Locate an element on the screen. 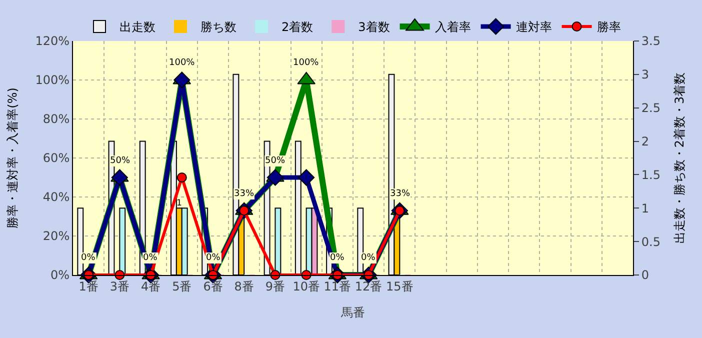 The image size is (702, 338). legend-label: 出走数 is located at coordinates (138, 27).